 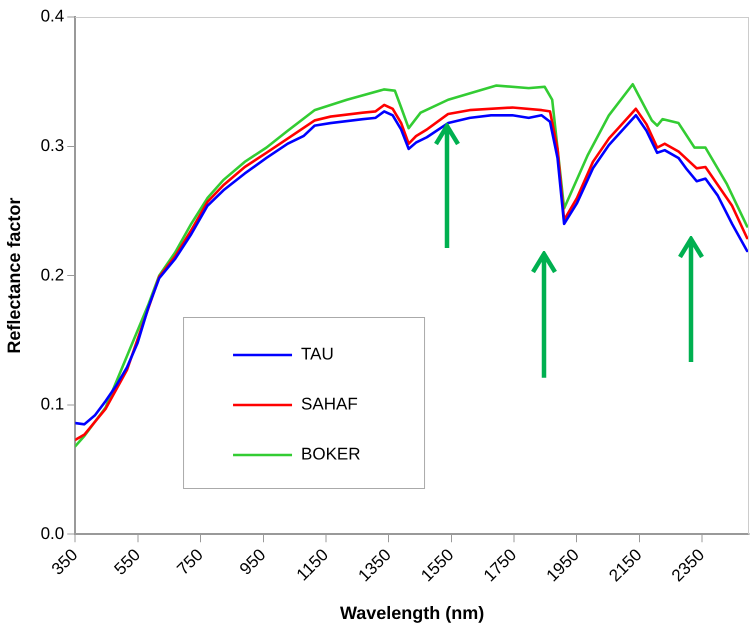 What do you see at coordinates (253, 562) in the screenshot?
I see `x-tick-label: 950` at bounding box center [253, 562].